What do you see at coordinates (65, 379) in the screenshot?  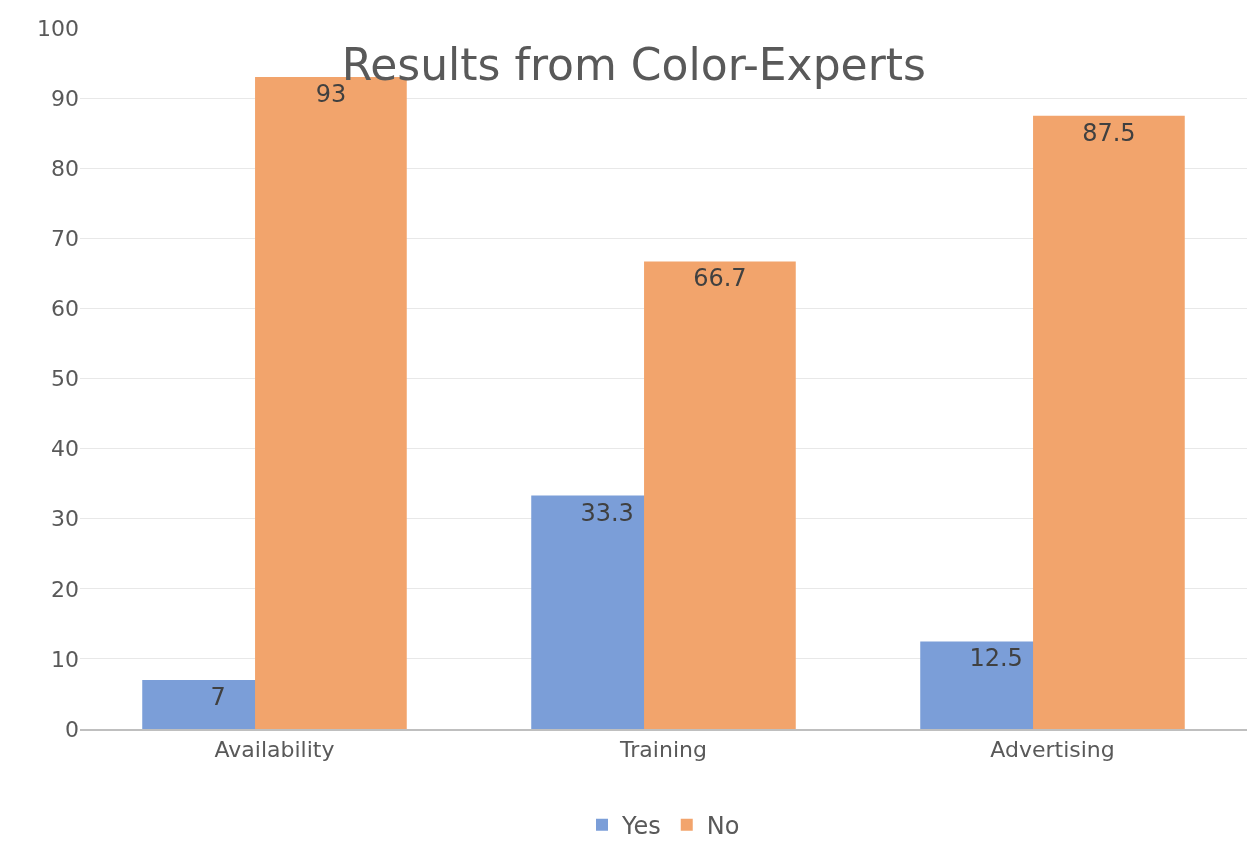 I see `y-tick-label: 50` at bounding box center [65, 379].